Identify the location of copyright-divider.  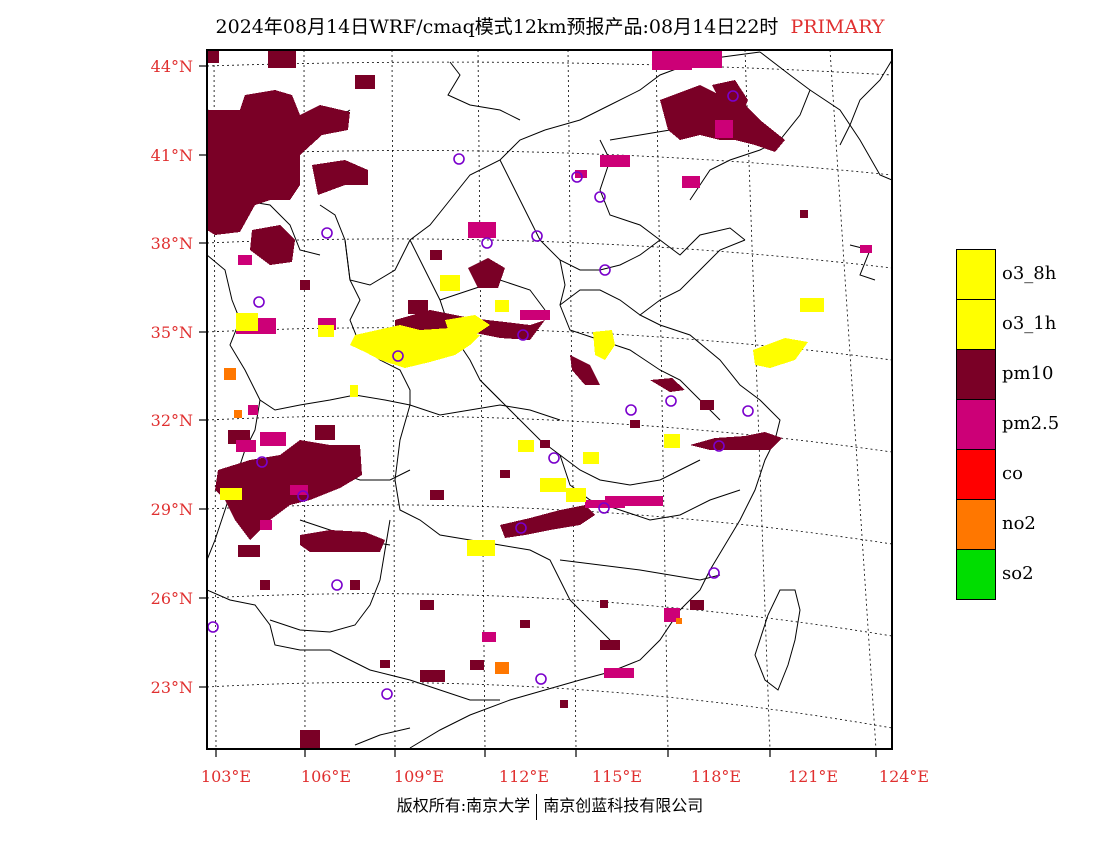
(537, 806).